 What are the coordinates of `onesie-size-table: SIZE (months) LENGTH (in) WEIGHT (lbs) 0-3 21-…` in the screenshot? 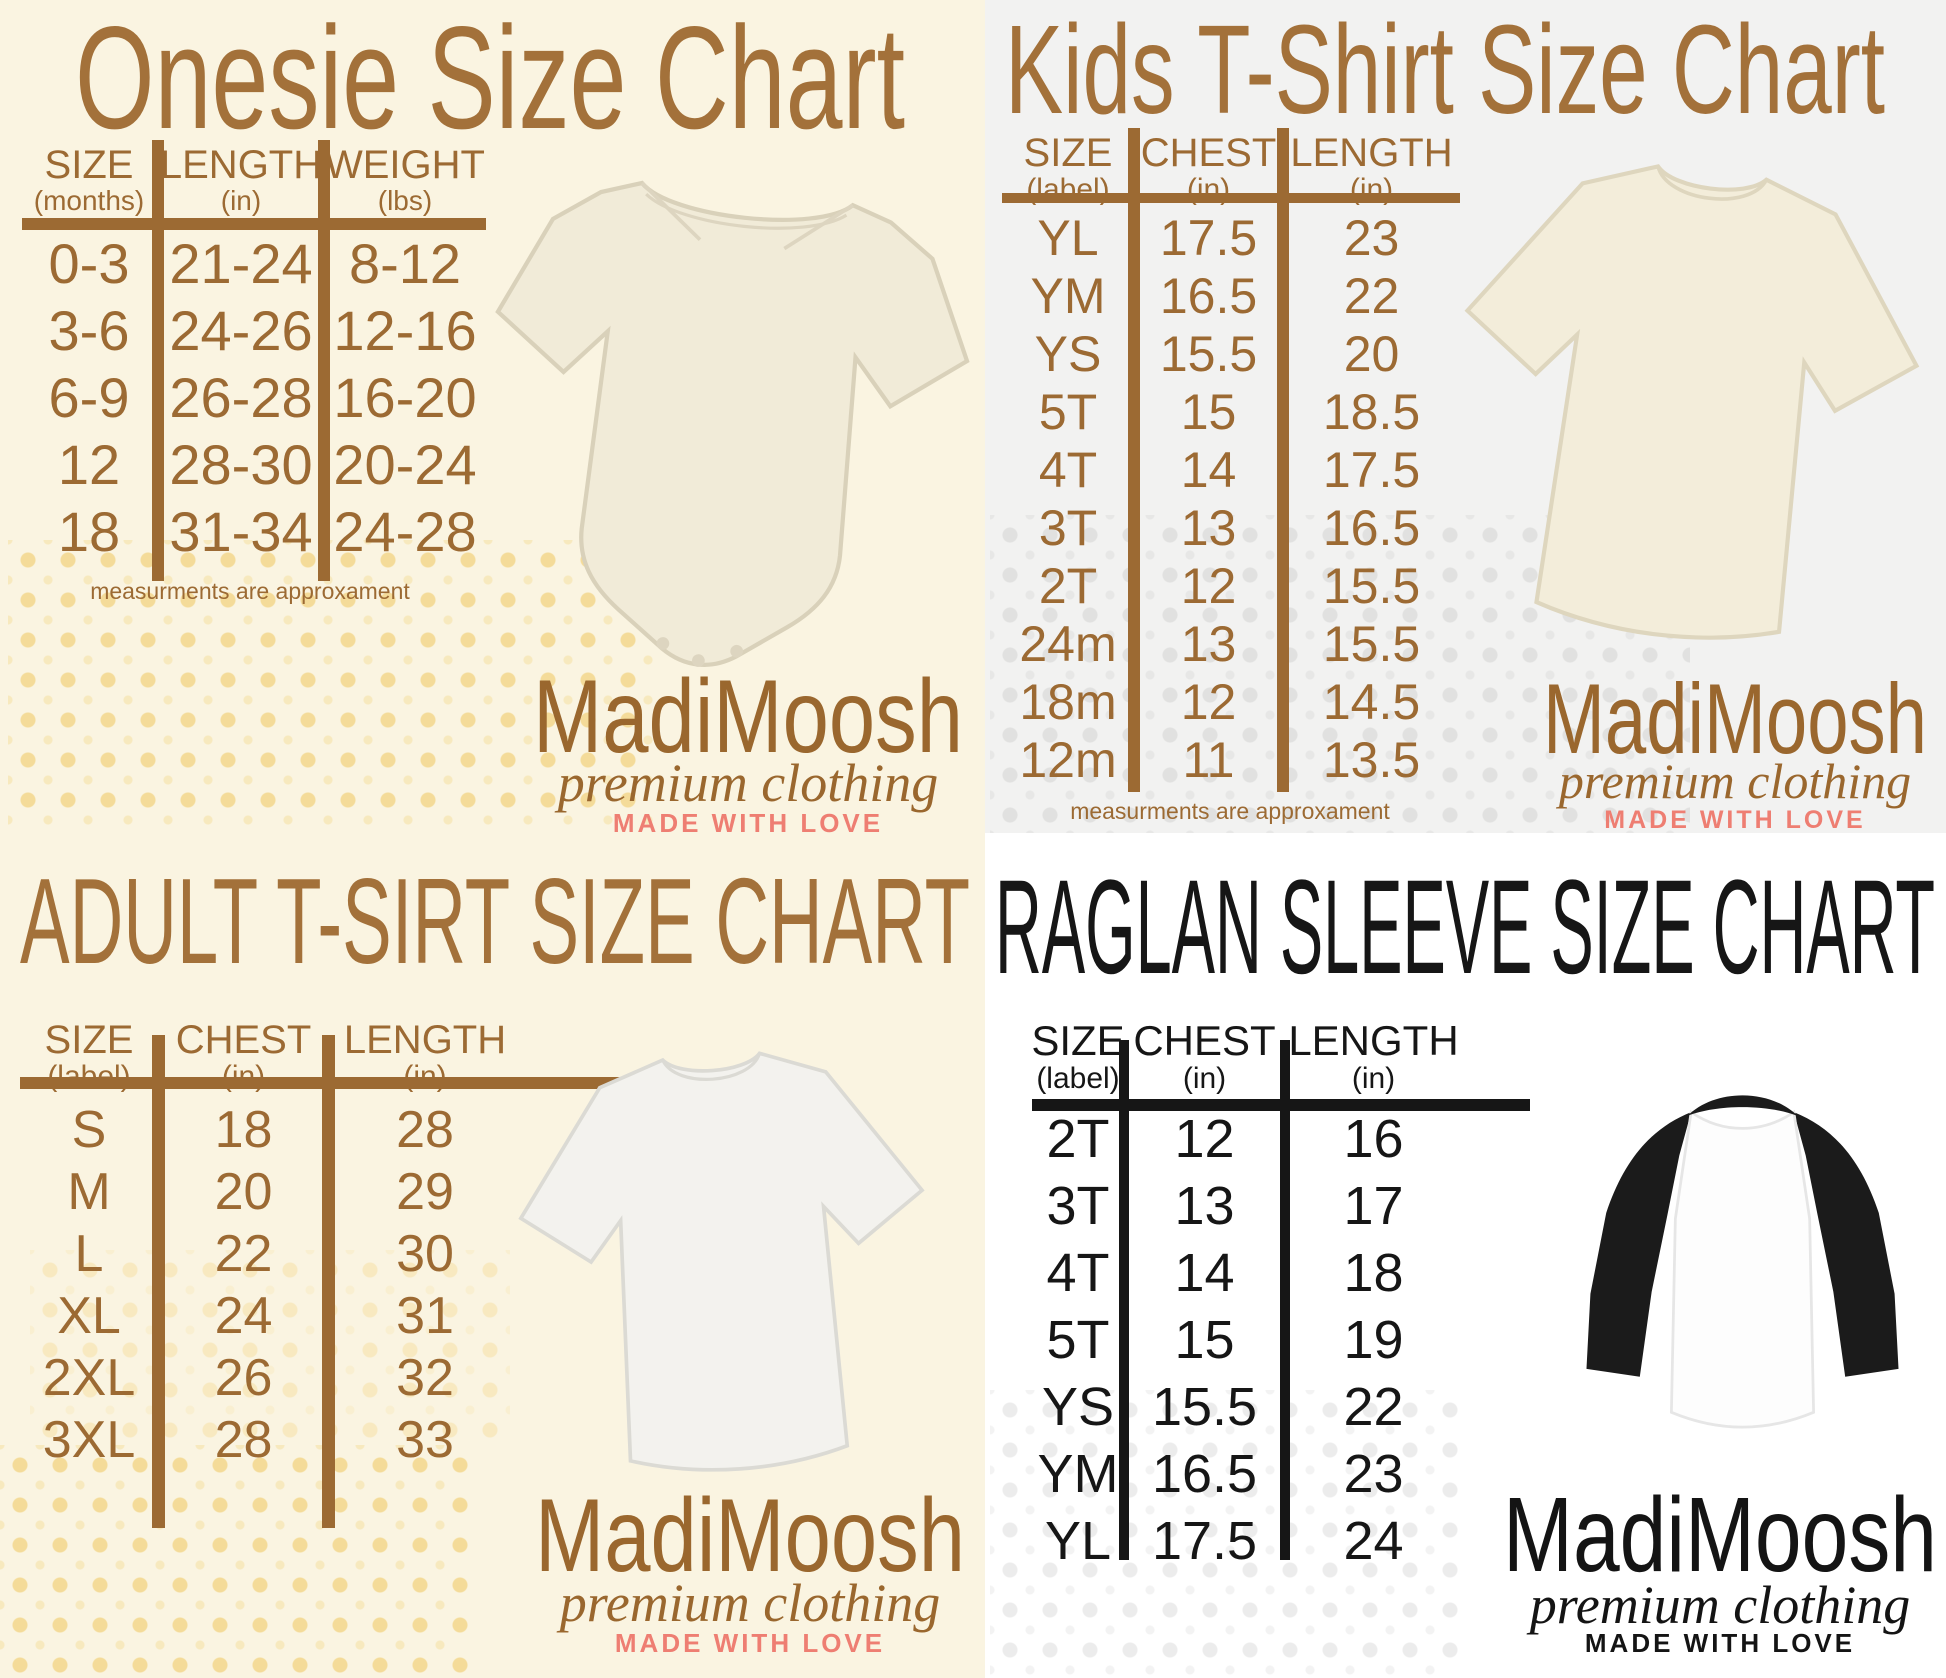 It's located at (253, 375).